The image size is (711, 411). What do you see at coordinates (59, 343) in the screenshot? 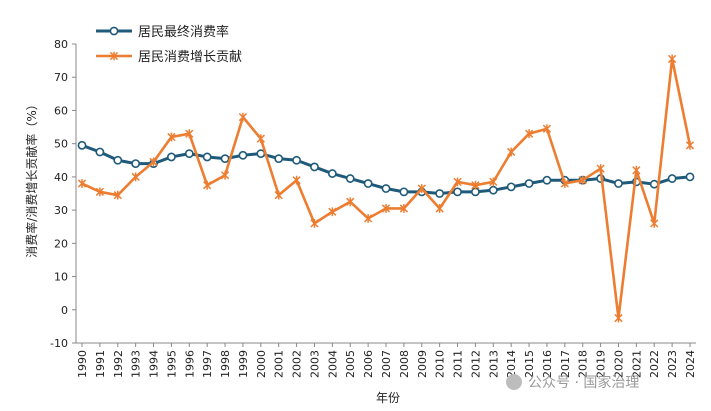
I see `y-tick-label: -10` at bounding box center [59, 343].